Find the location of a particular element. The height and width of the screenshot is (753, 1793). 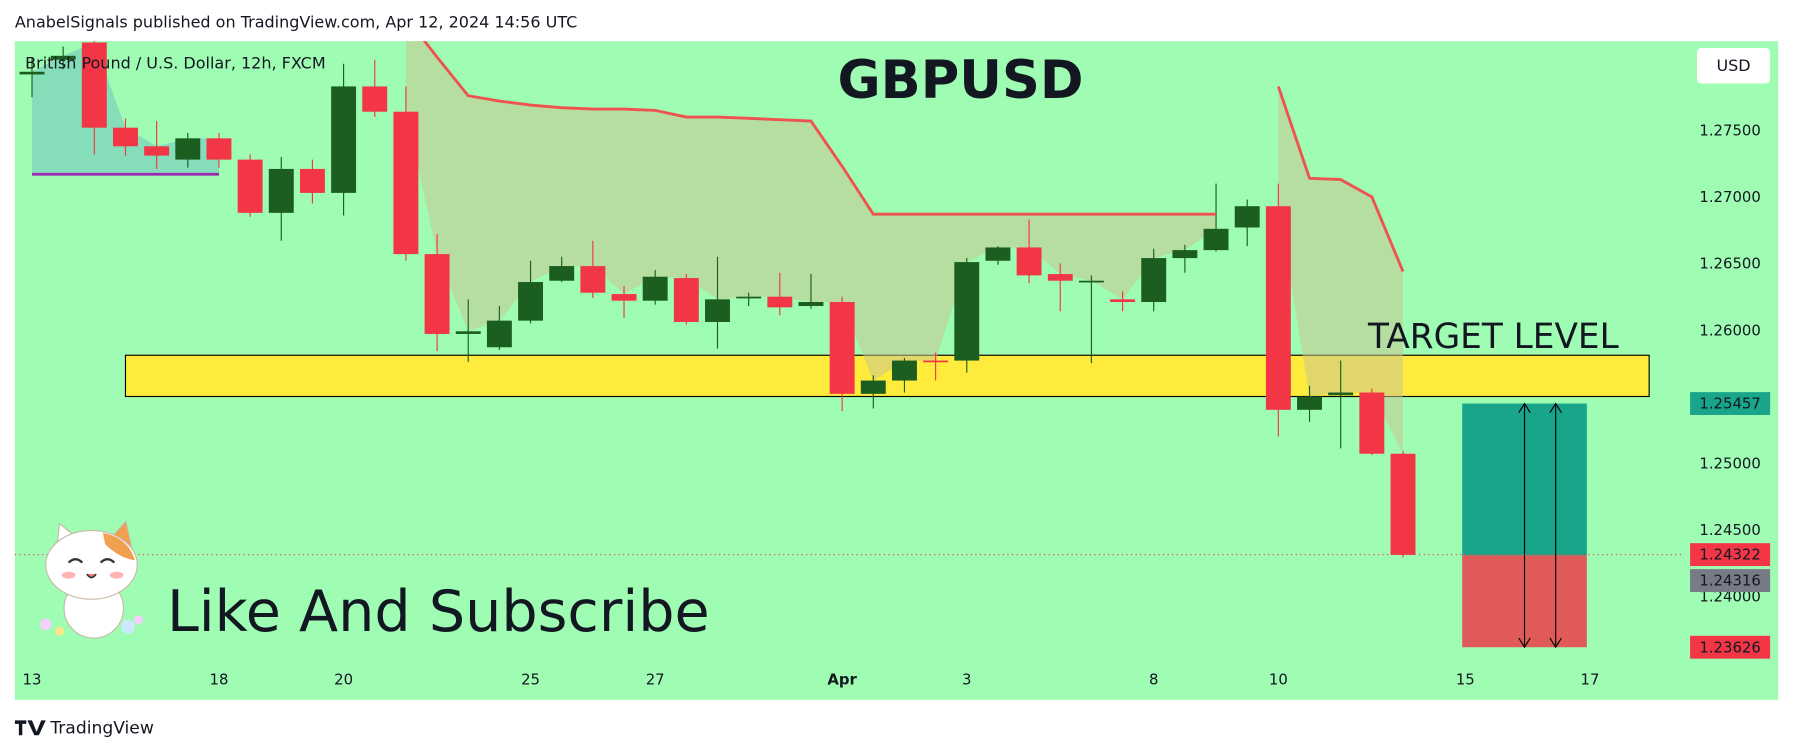

x-tick-label: 20 is located at coordinates (343, 679).